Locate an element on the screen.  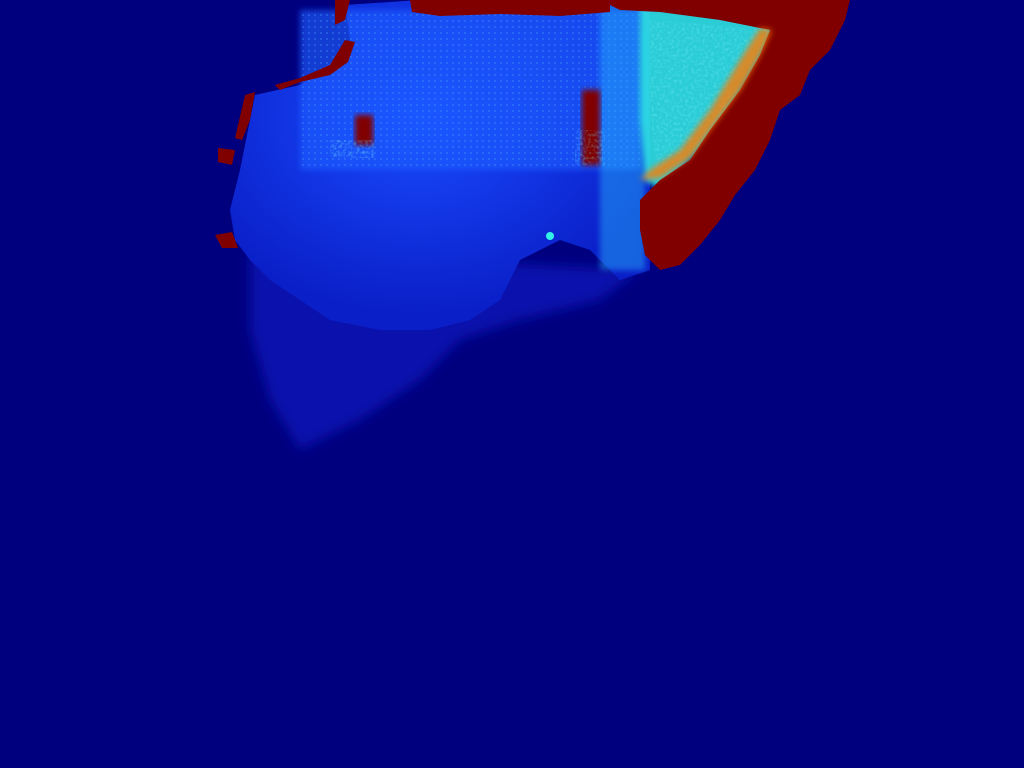
bright-speck is located at coordinates (550, 236).